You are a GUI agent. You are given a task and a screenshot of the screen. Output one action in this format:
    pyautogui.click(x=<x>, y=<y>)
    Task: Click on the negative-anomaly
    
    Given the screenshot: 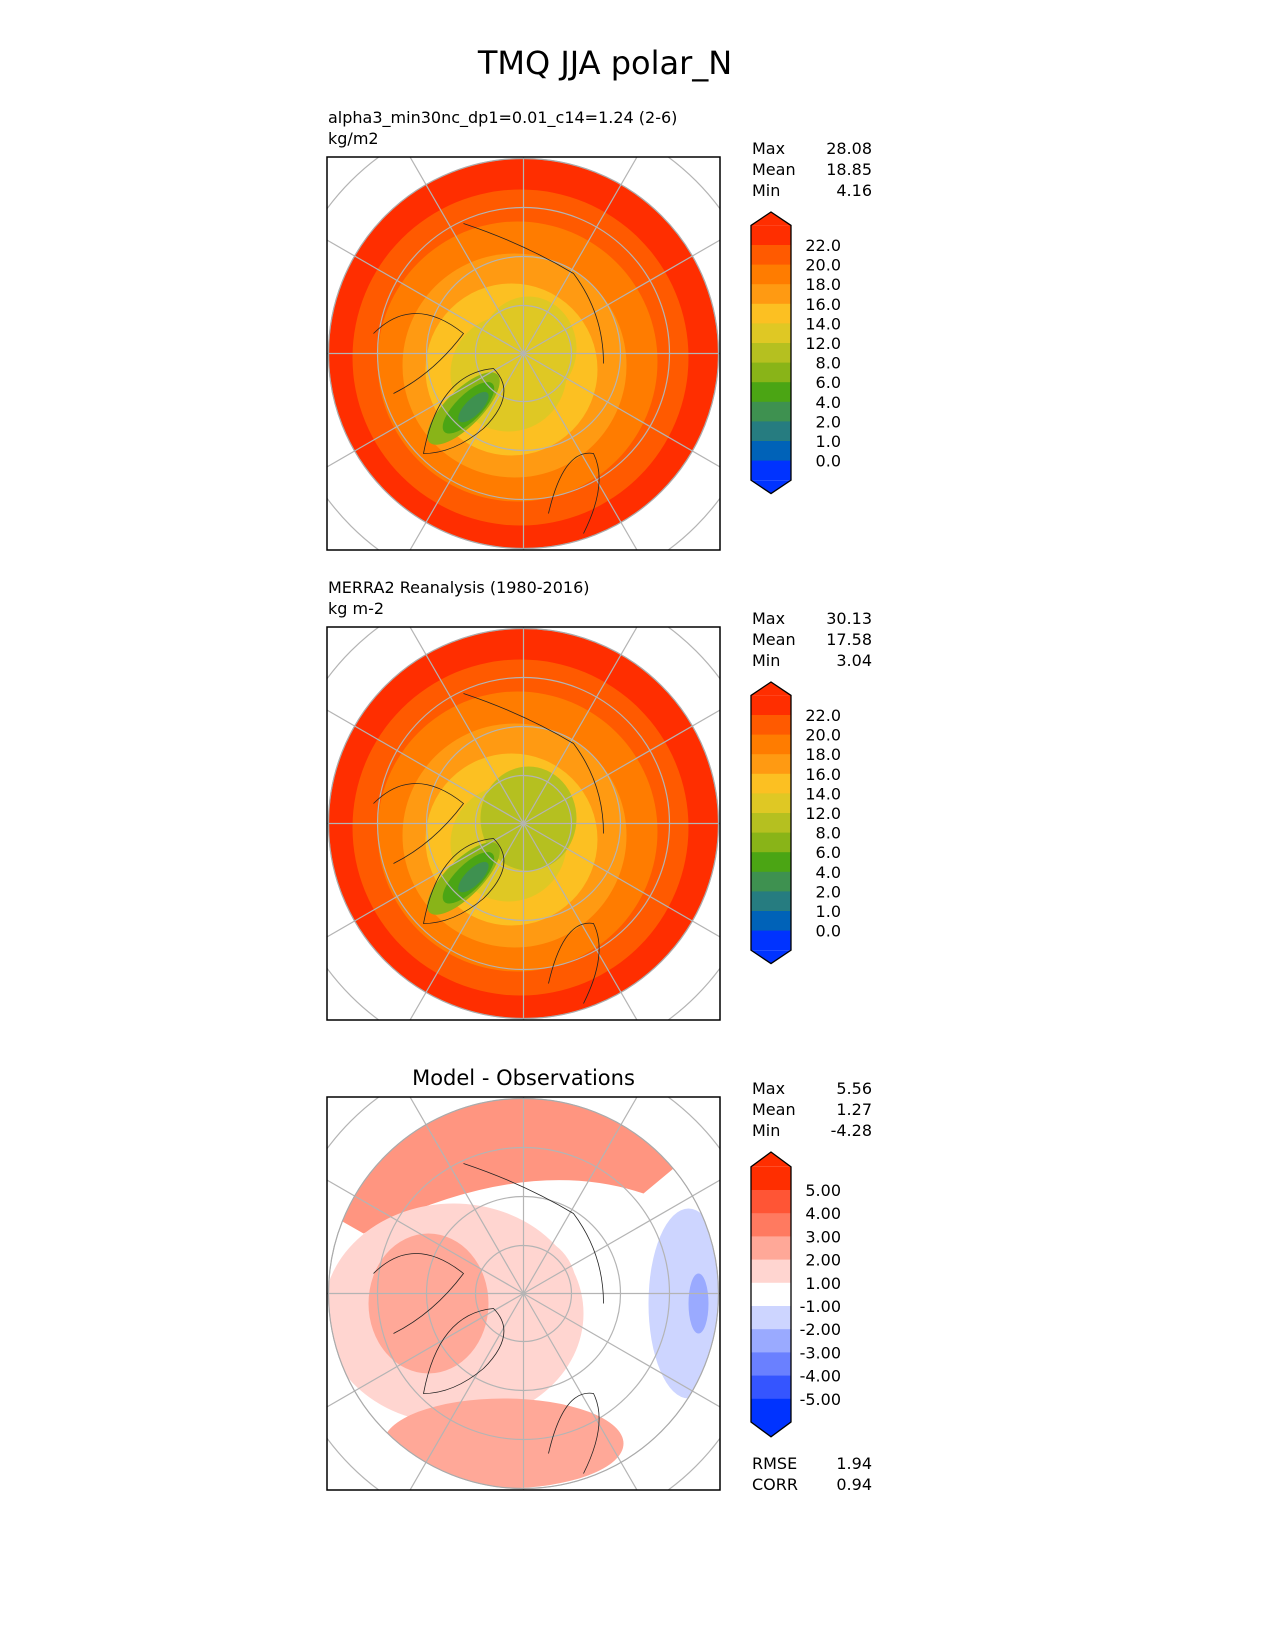 What is the action you would take?
    pyautogui.click(x=698, y=1303)
    